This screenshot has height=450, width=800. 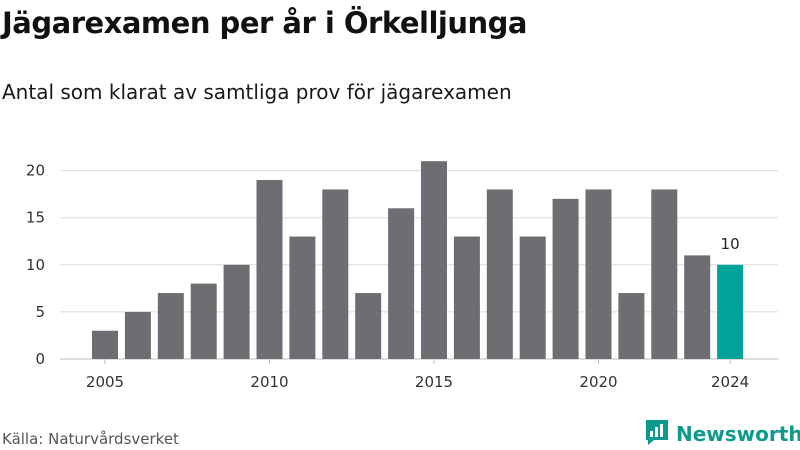 I want to click on x-tick-label: 2010, so click(x=269, y=382).